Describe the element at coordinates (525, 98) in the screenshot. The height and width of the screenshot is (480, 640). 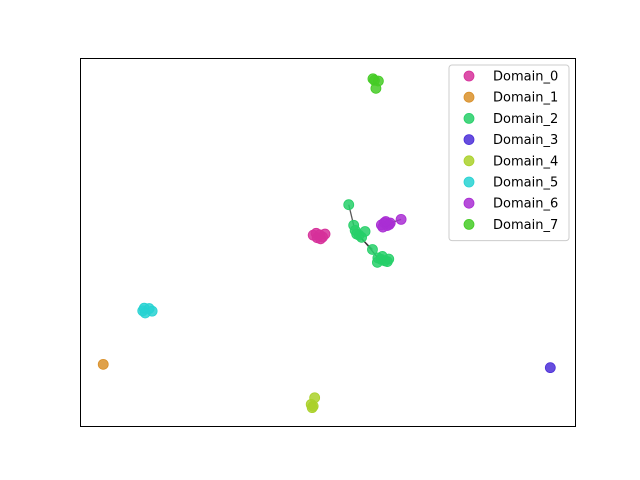
I see `legend-label: Domain_1` at that location.